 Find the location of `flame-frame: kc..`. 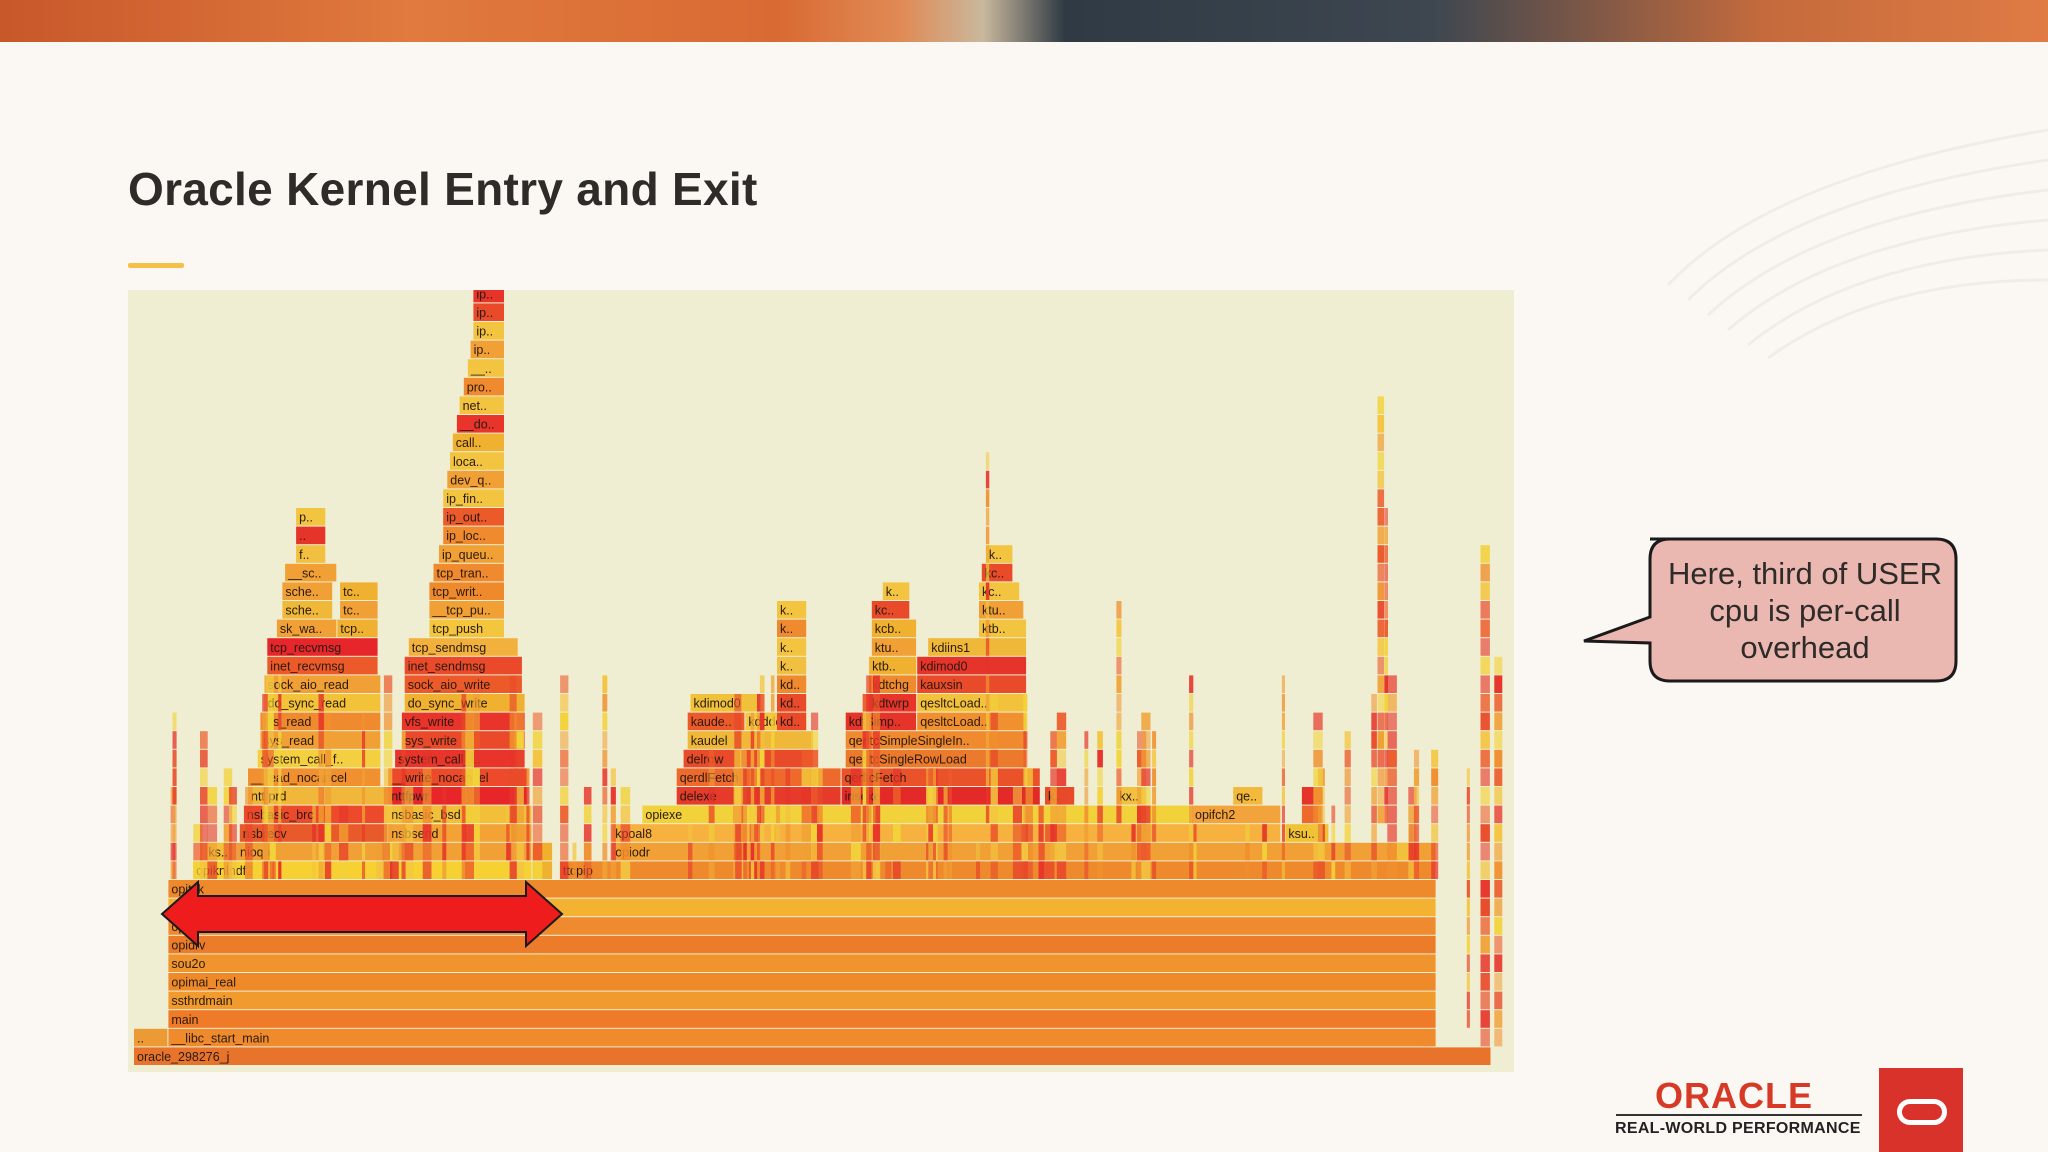

flame-frame: kc.. is located at coordinates (890, 610).